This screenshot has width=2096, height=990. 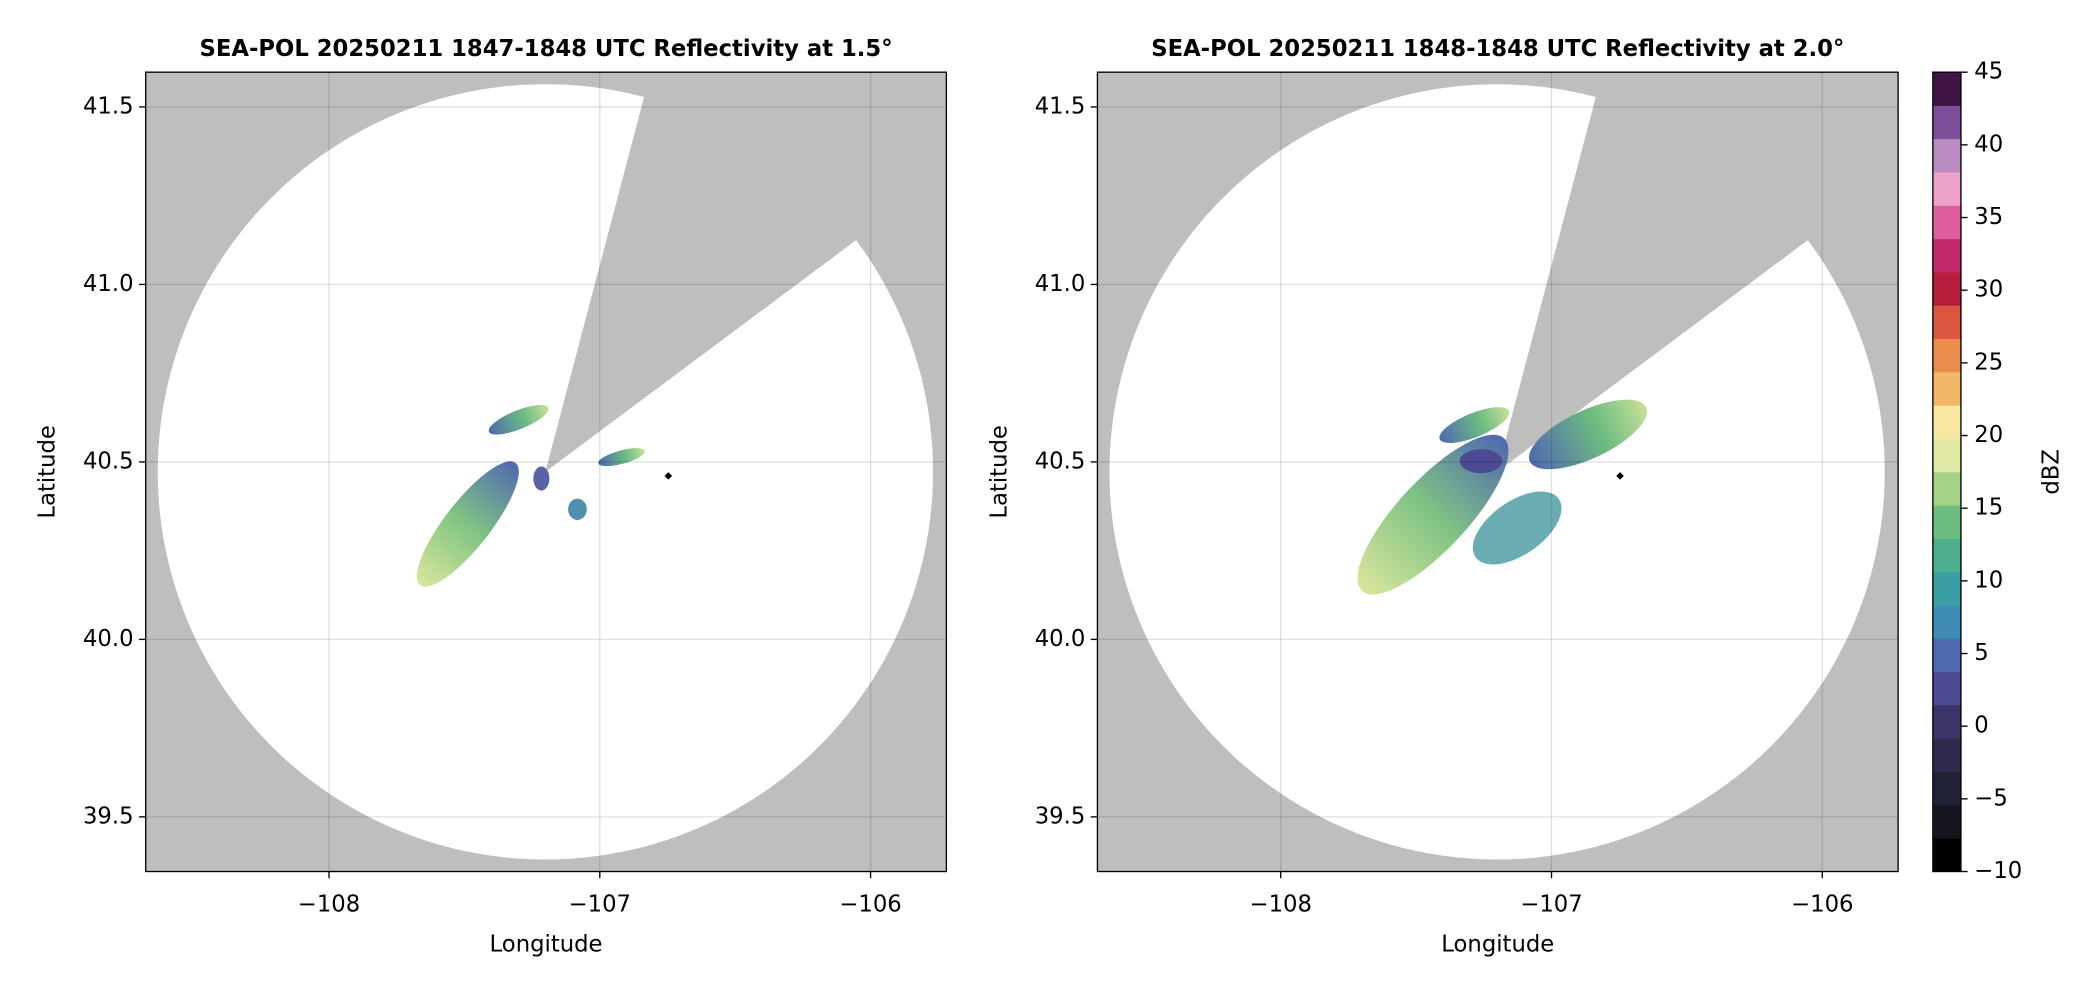 I want to click on colorbar-tick-label: 35, so click(x=1988, y=217).